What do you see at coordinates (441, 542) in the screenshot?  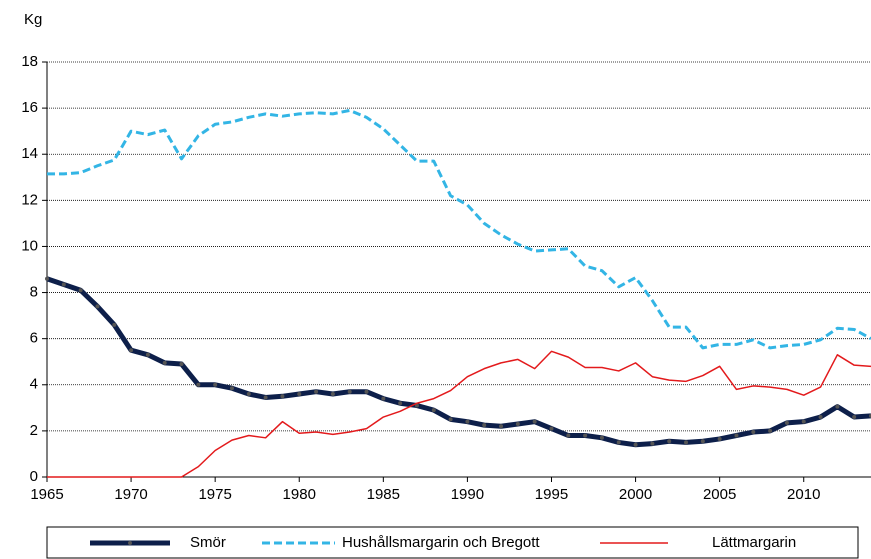 I see `legend-label: Hushållsmargarin och Bregott` at bounding box center [441, 542].